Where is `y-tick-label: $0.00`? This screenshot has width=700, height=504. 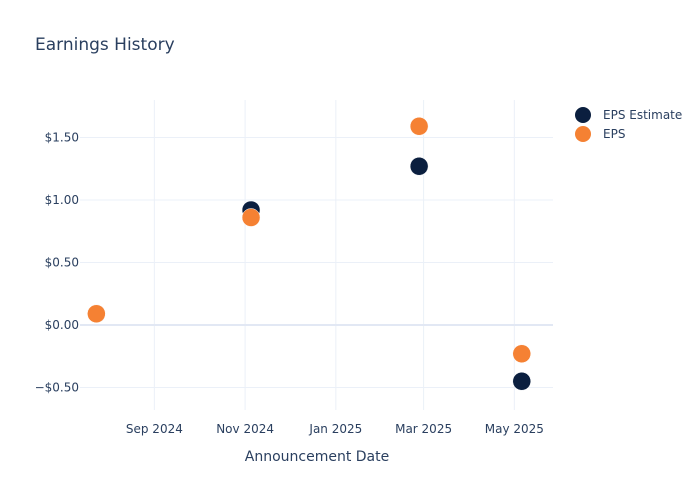 y-tick-label: $0.00 is located at coordinates (62, 325).